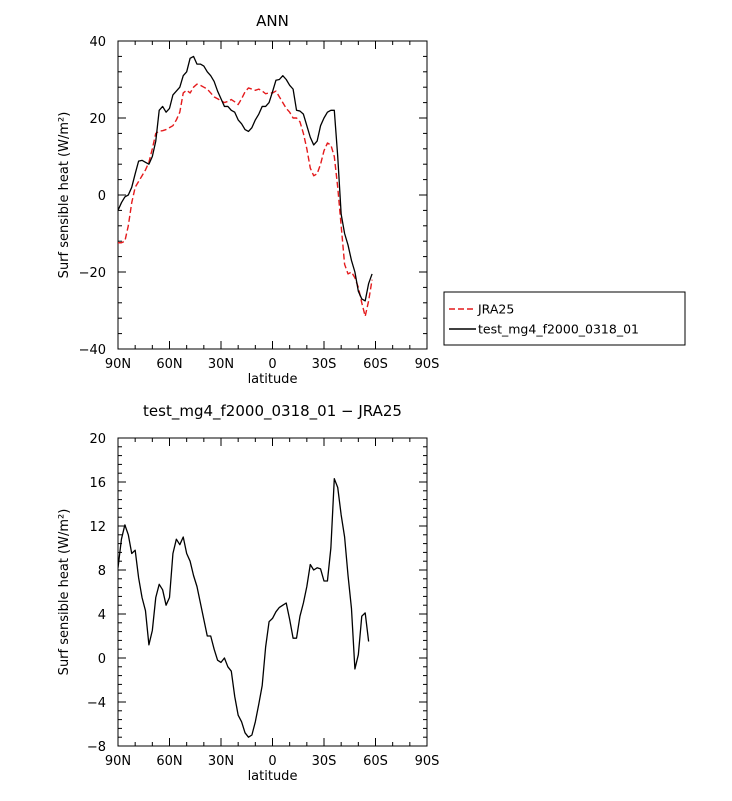  Describe the element at coordinates (97, 483) in the screenshot. I see `y-tick-label: 16` at that location.